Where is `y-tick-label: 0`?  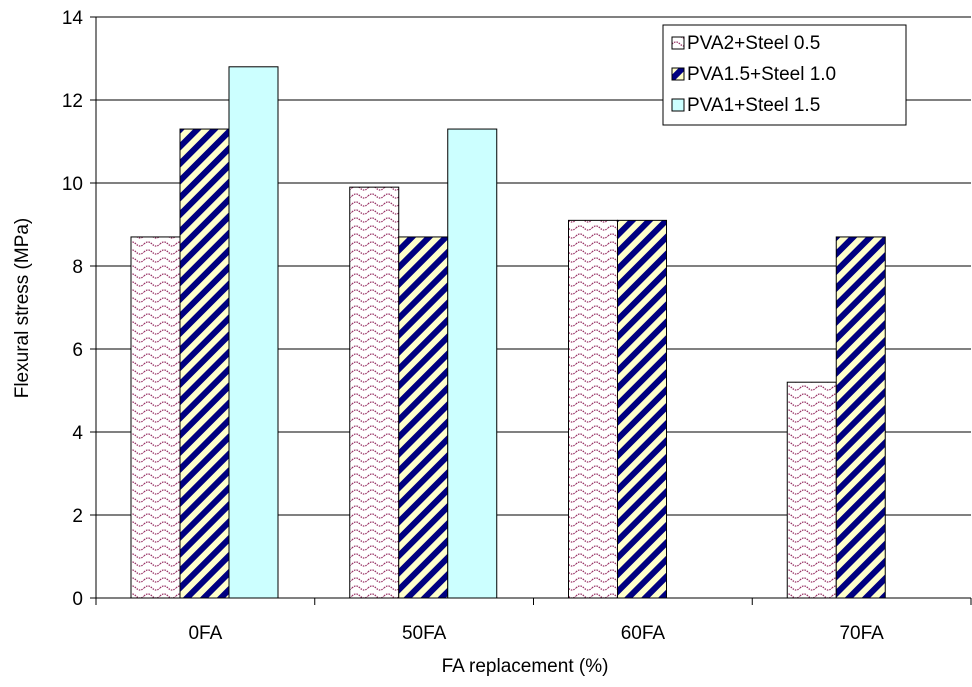
y-tick-label: 0 is located at coordinates (77, 599).